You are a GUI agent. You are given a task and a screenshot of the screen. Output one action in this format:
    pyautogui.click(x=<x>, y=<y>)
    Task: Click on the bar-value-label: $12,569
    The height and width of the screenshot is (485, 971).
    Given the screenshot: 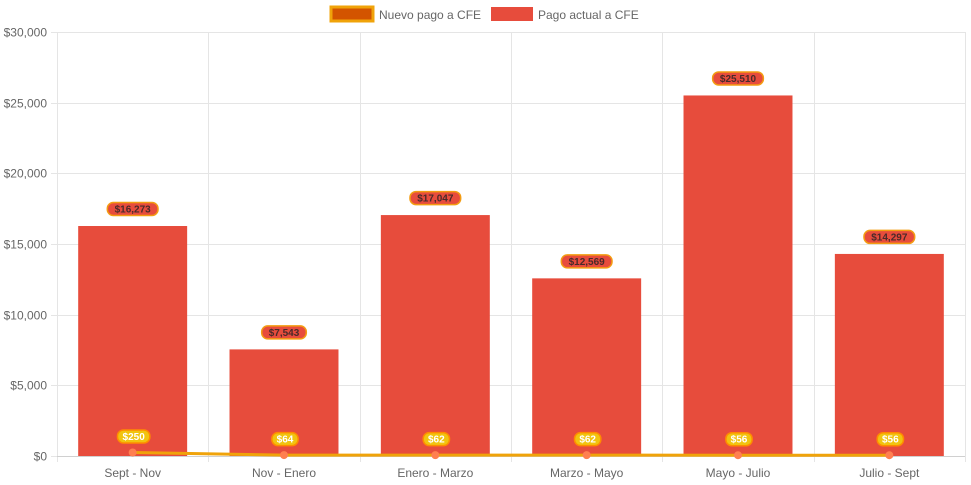 What is the action you would take?
    pyautogui.click(x=586, y=261)
    